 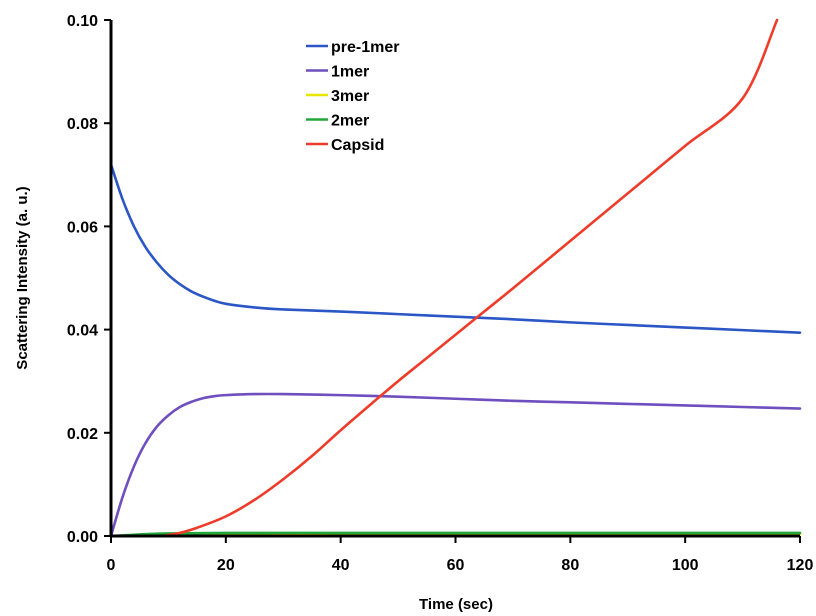 What do you see at coordinates (456, 604) in the screenshot?
I see `x-axis-title: Time (sec)` at bounding box center [456, 604].